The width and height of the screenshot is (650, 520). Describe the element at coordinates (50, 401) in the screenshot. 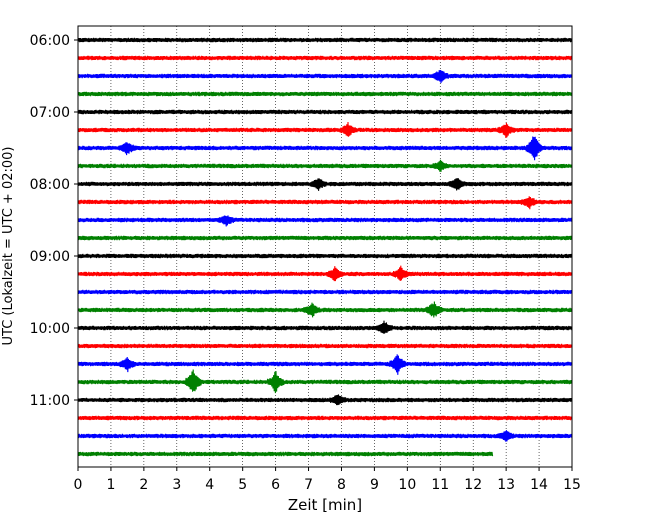

I see `y-tick-label: 11:00` at that location.